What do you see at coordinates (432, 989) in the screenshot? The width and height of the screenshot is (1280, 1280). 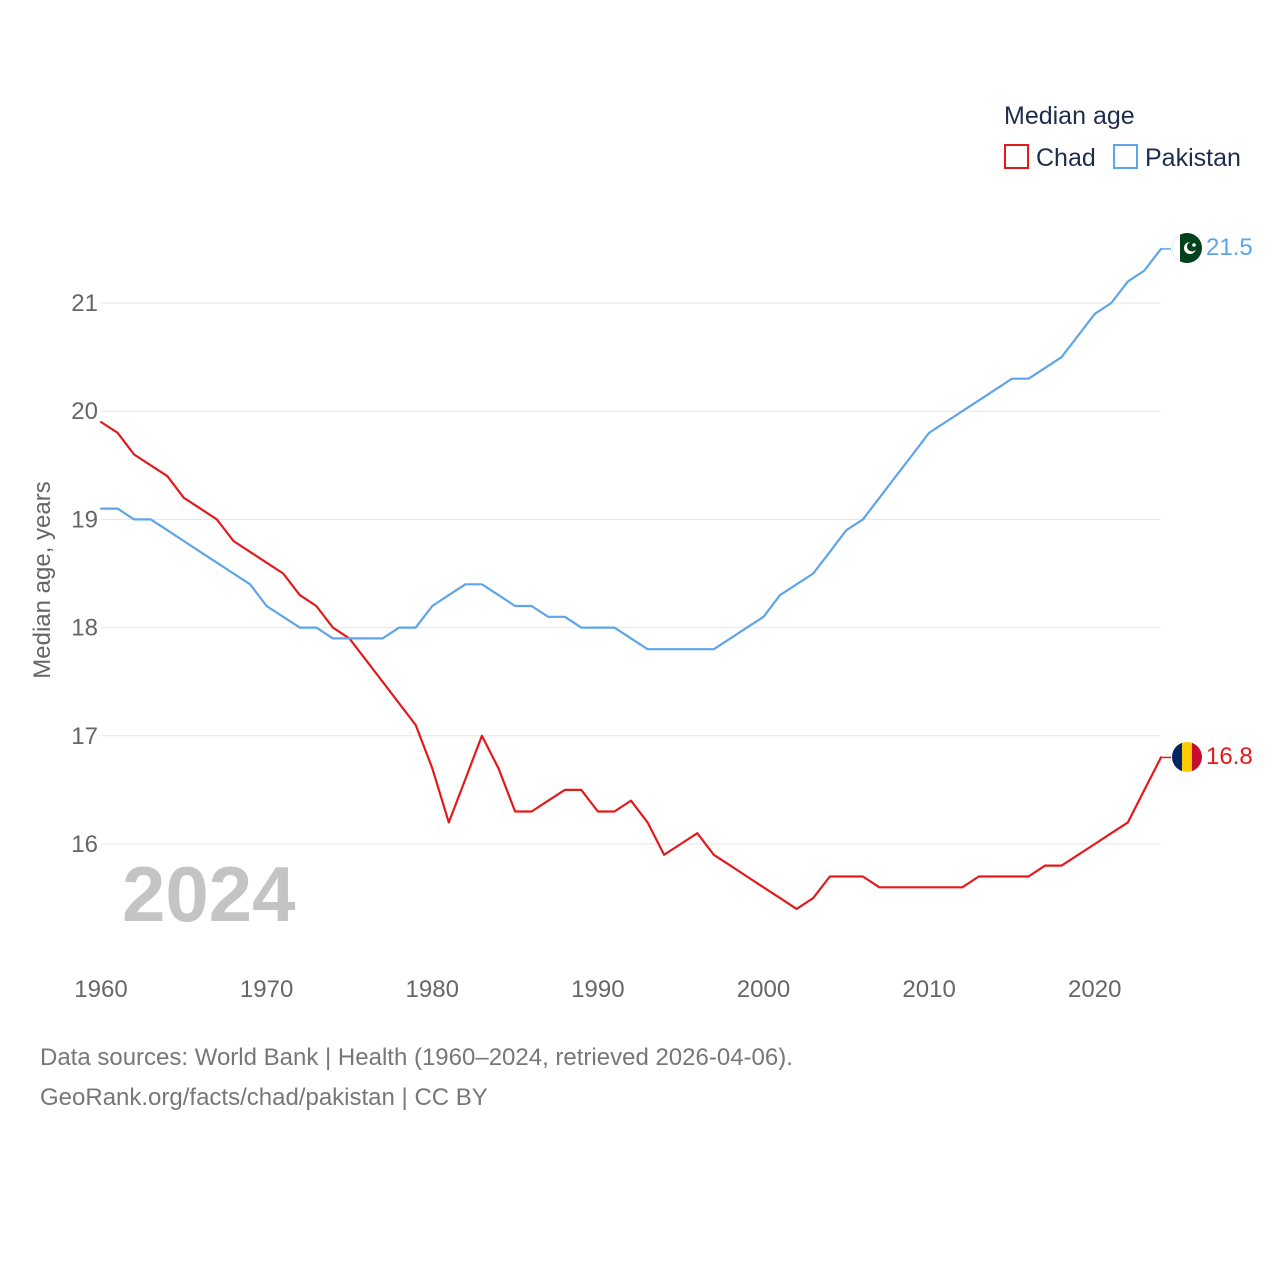 I see `x-tick-label: 1980` at bounding box center [432, 989].